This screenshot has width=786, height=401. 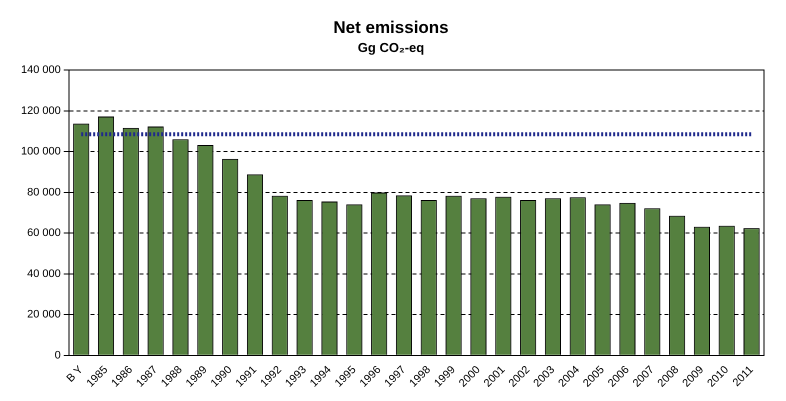 What do you see at coordinates (44, 192) in the screenshot?
I see `y-tick-label: 80 000` at bounding box center [44, 192].